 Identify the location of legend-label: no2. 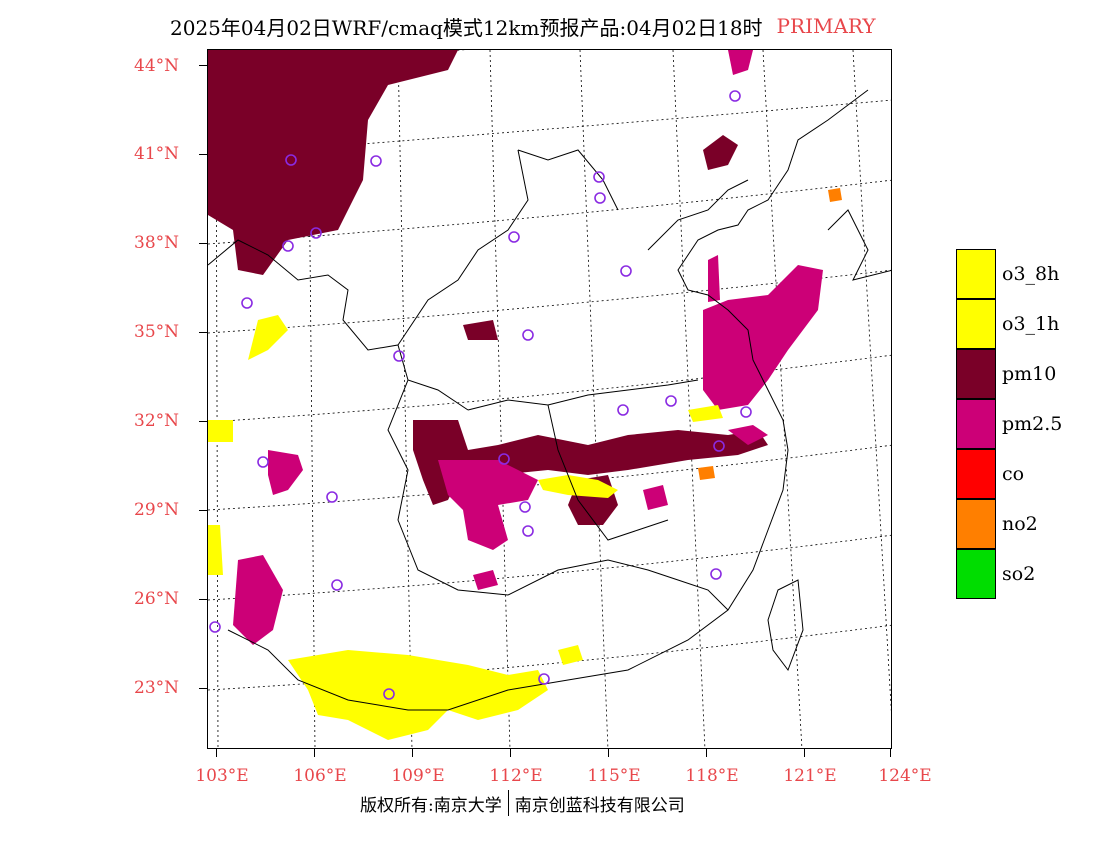
(1020, 524).